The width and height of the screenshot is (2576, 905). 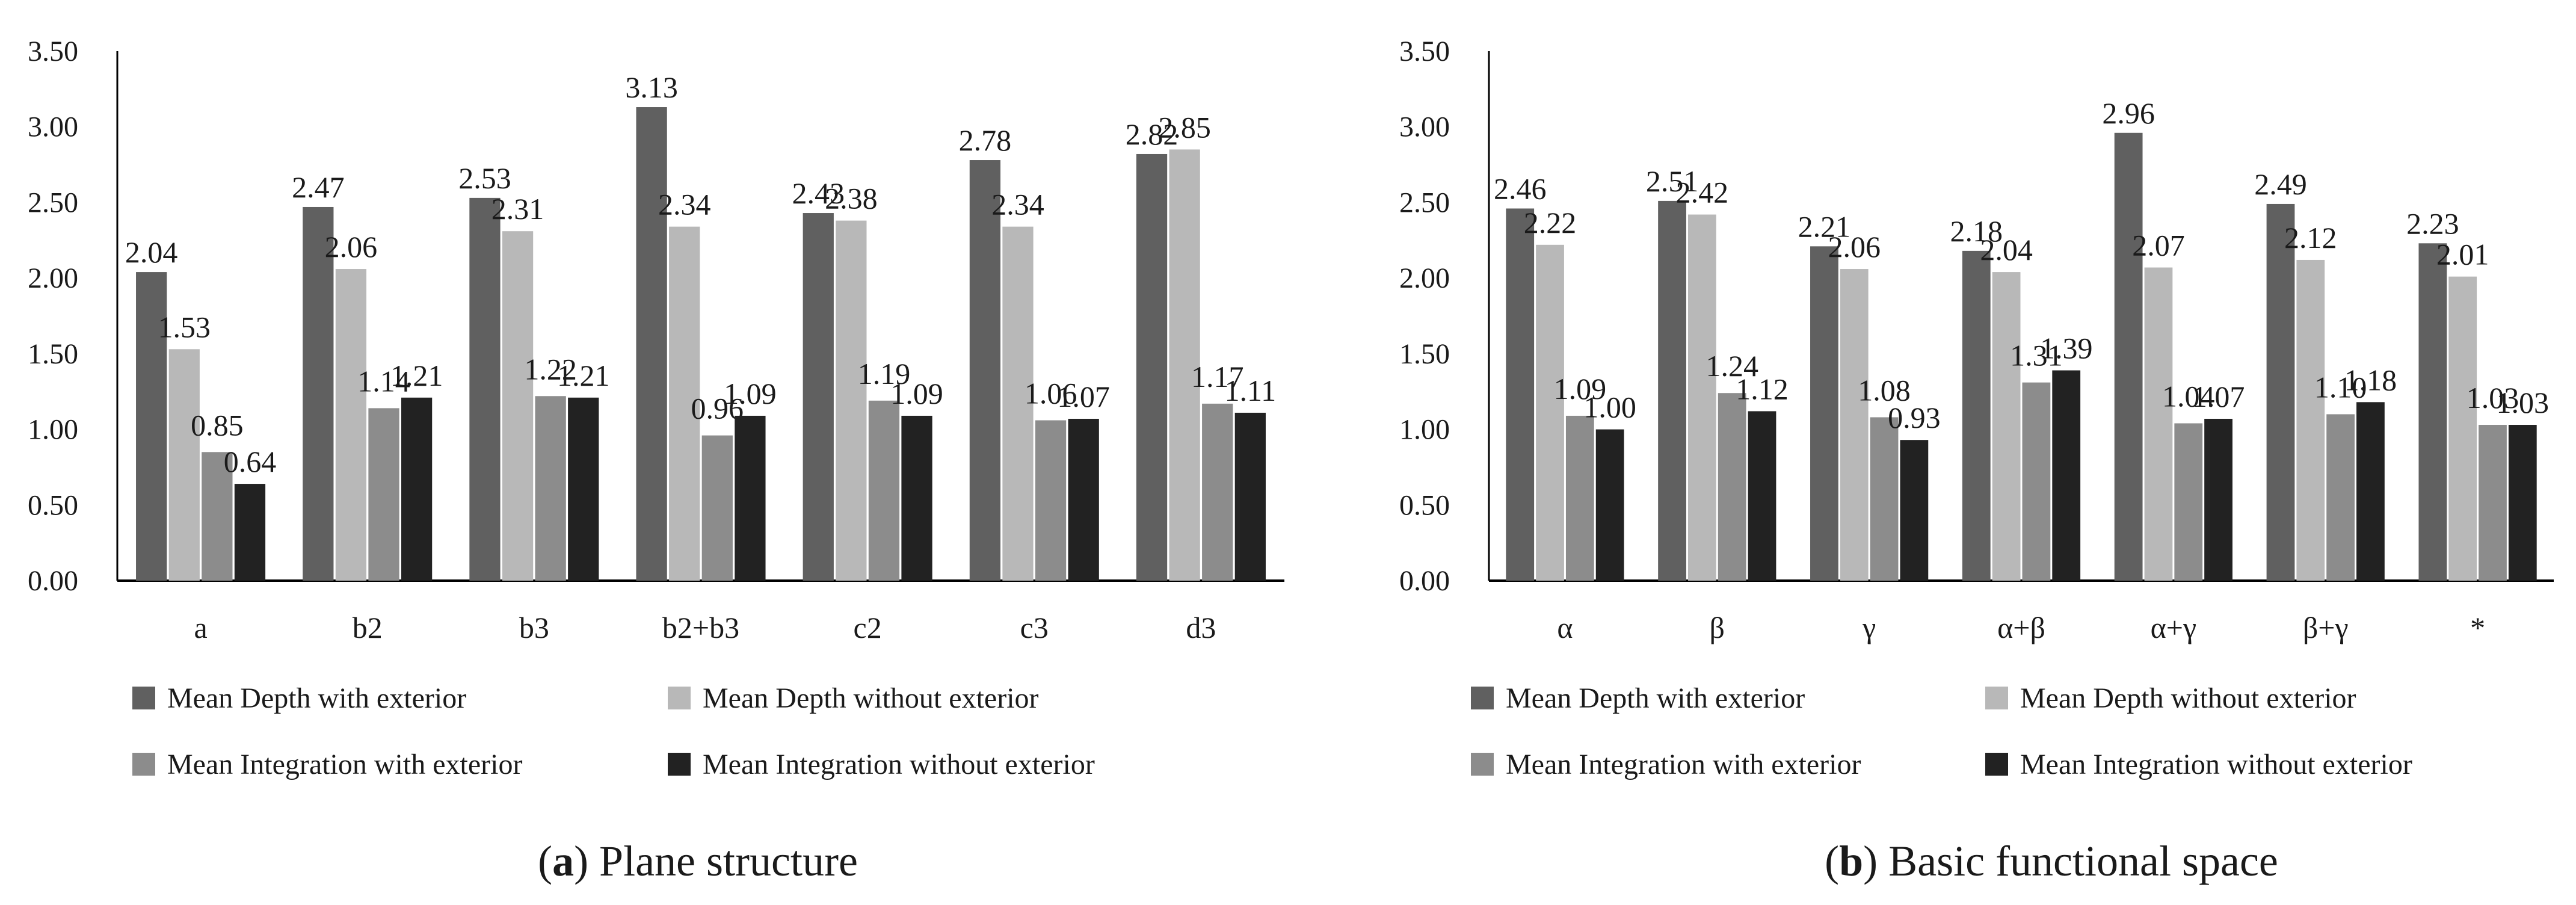 I want to click on data-label: 1.39, so click(x=2066, y=348).